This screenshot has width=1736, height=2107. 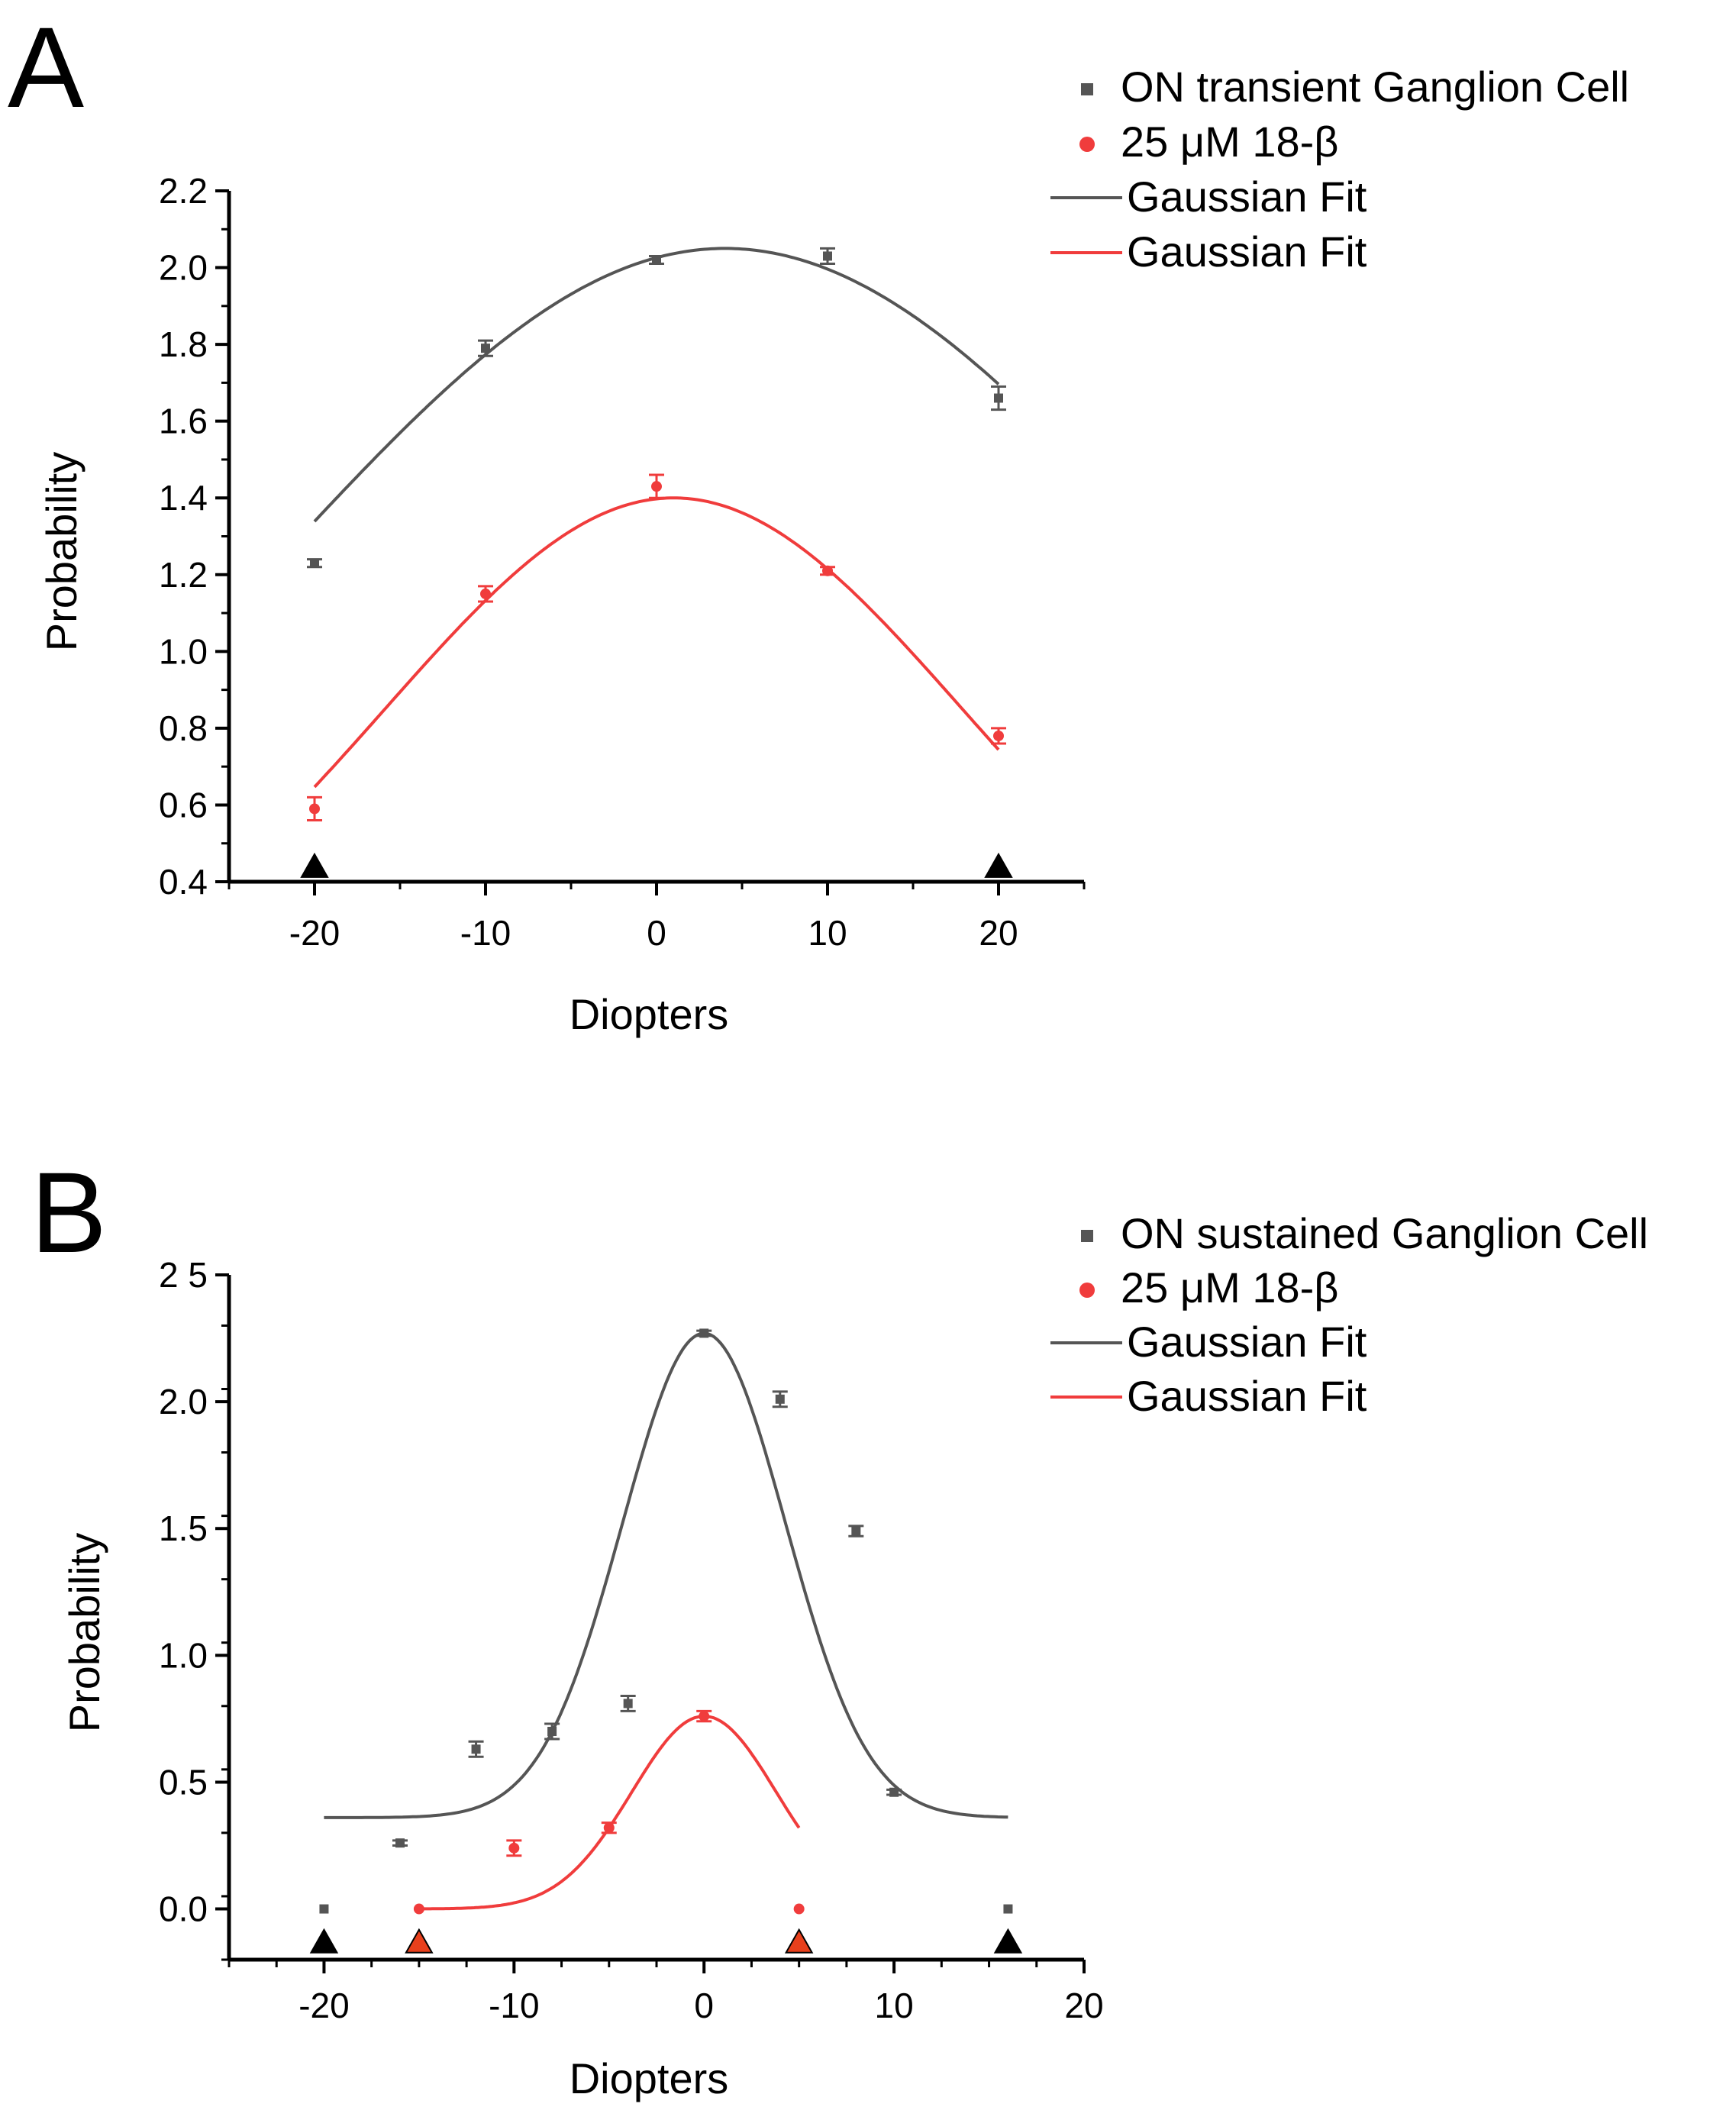 I want to click on y-tick-label: 0.4, so click(x=183, y=882).